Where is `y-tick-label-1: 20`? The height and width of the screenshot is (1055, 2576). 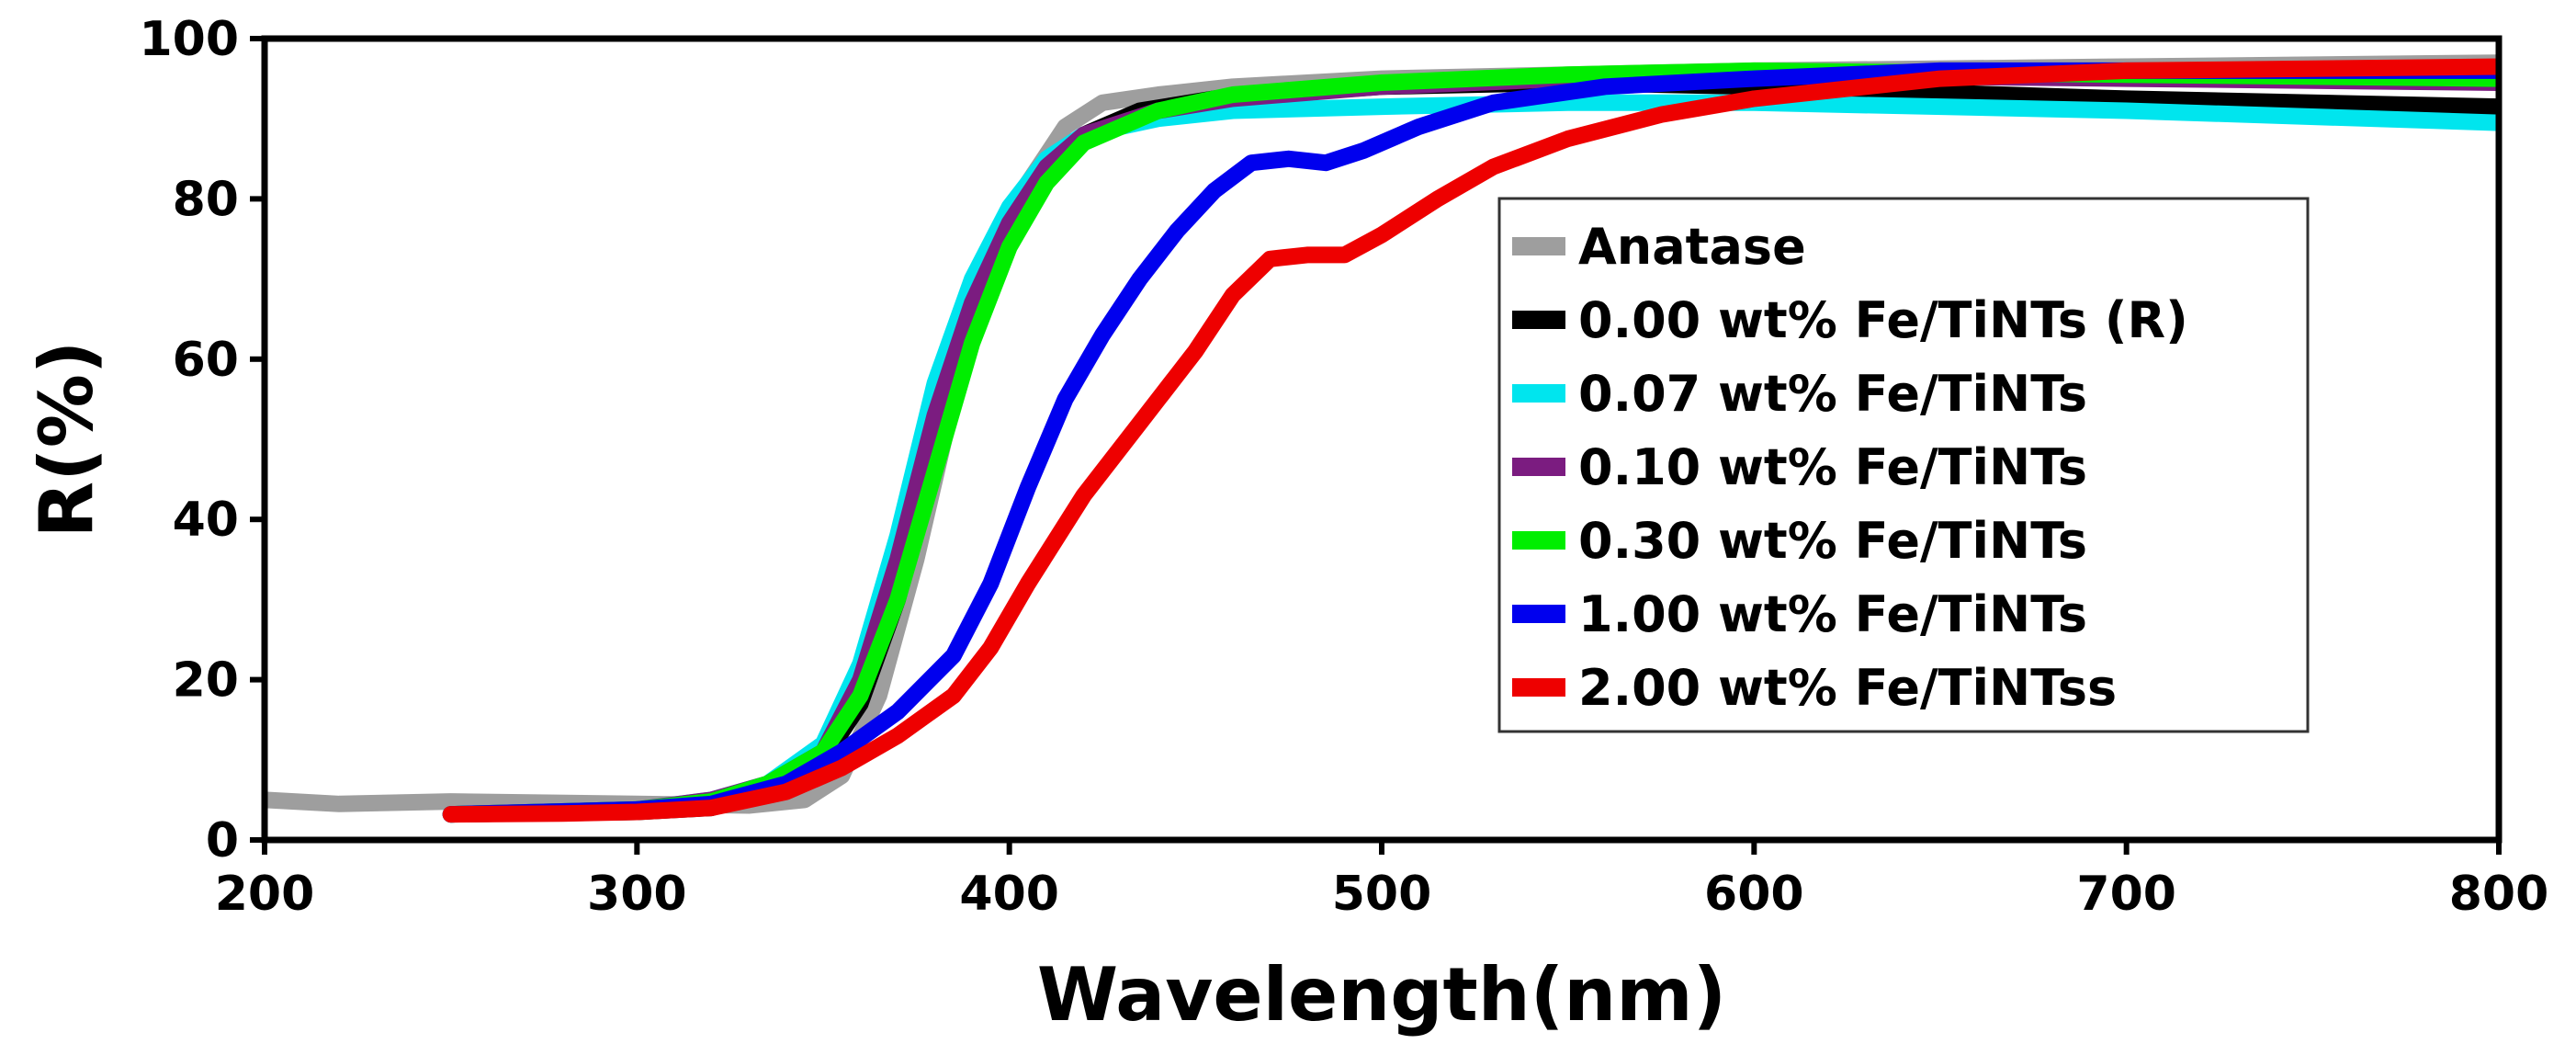
y-tick-label-1: 20 is located at coordinates (206, 681).